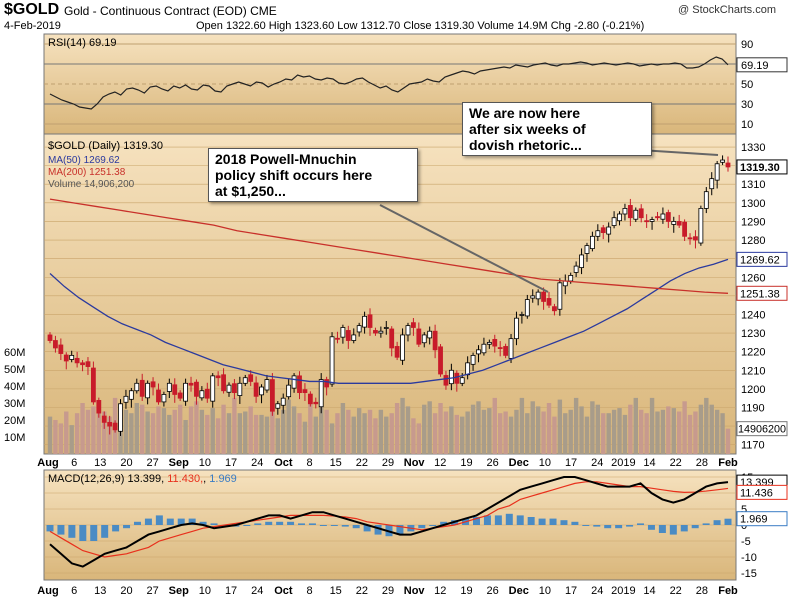  What do you see at coordinates (753, 148) in the screenshot?
I see `price-tick-label: 1330` at bounding box center [753, 148].